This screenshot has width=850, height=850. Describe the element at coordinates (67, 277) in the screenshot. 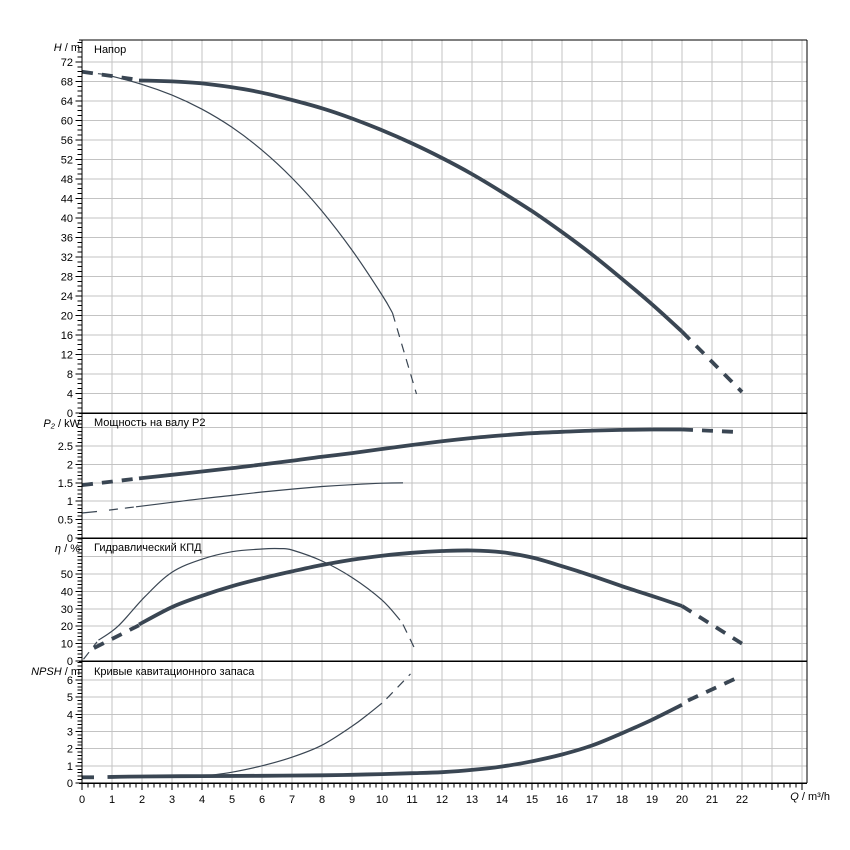

I see `svg-text: 28` at that location.